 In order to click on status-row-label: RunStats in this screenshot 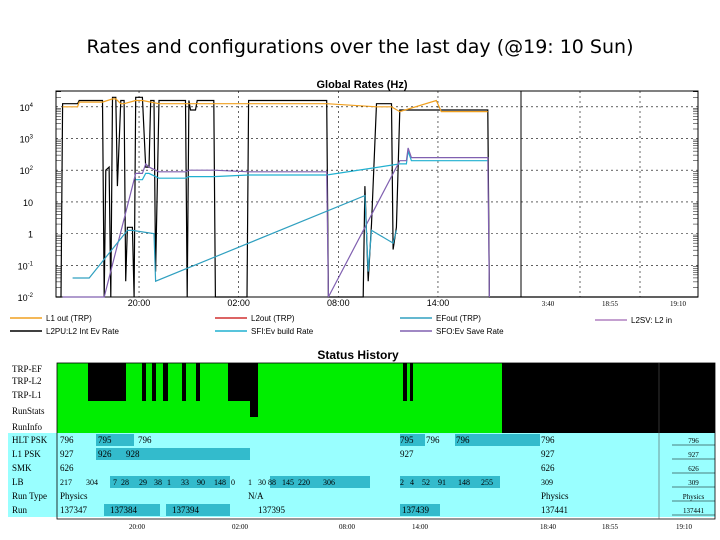, I will do `click(28, 411)`.